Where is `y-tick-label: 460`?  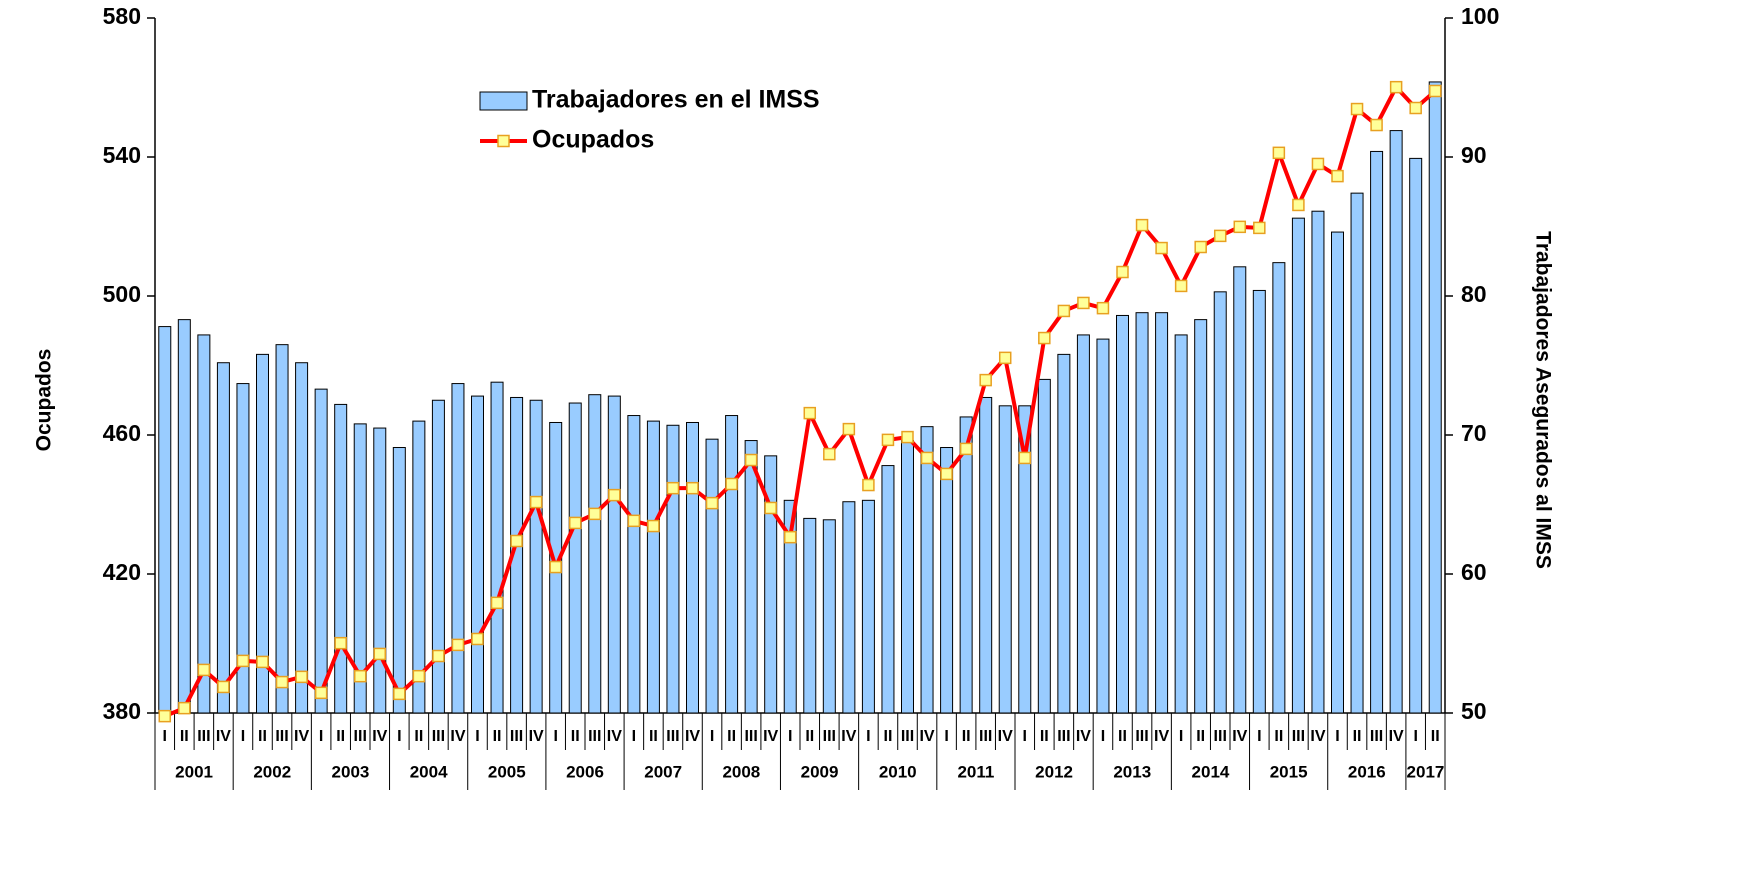
y-tick-label: 460 is located at coordinates (122, 433).